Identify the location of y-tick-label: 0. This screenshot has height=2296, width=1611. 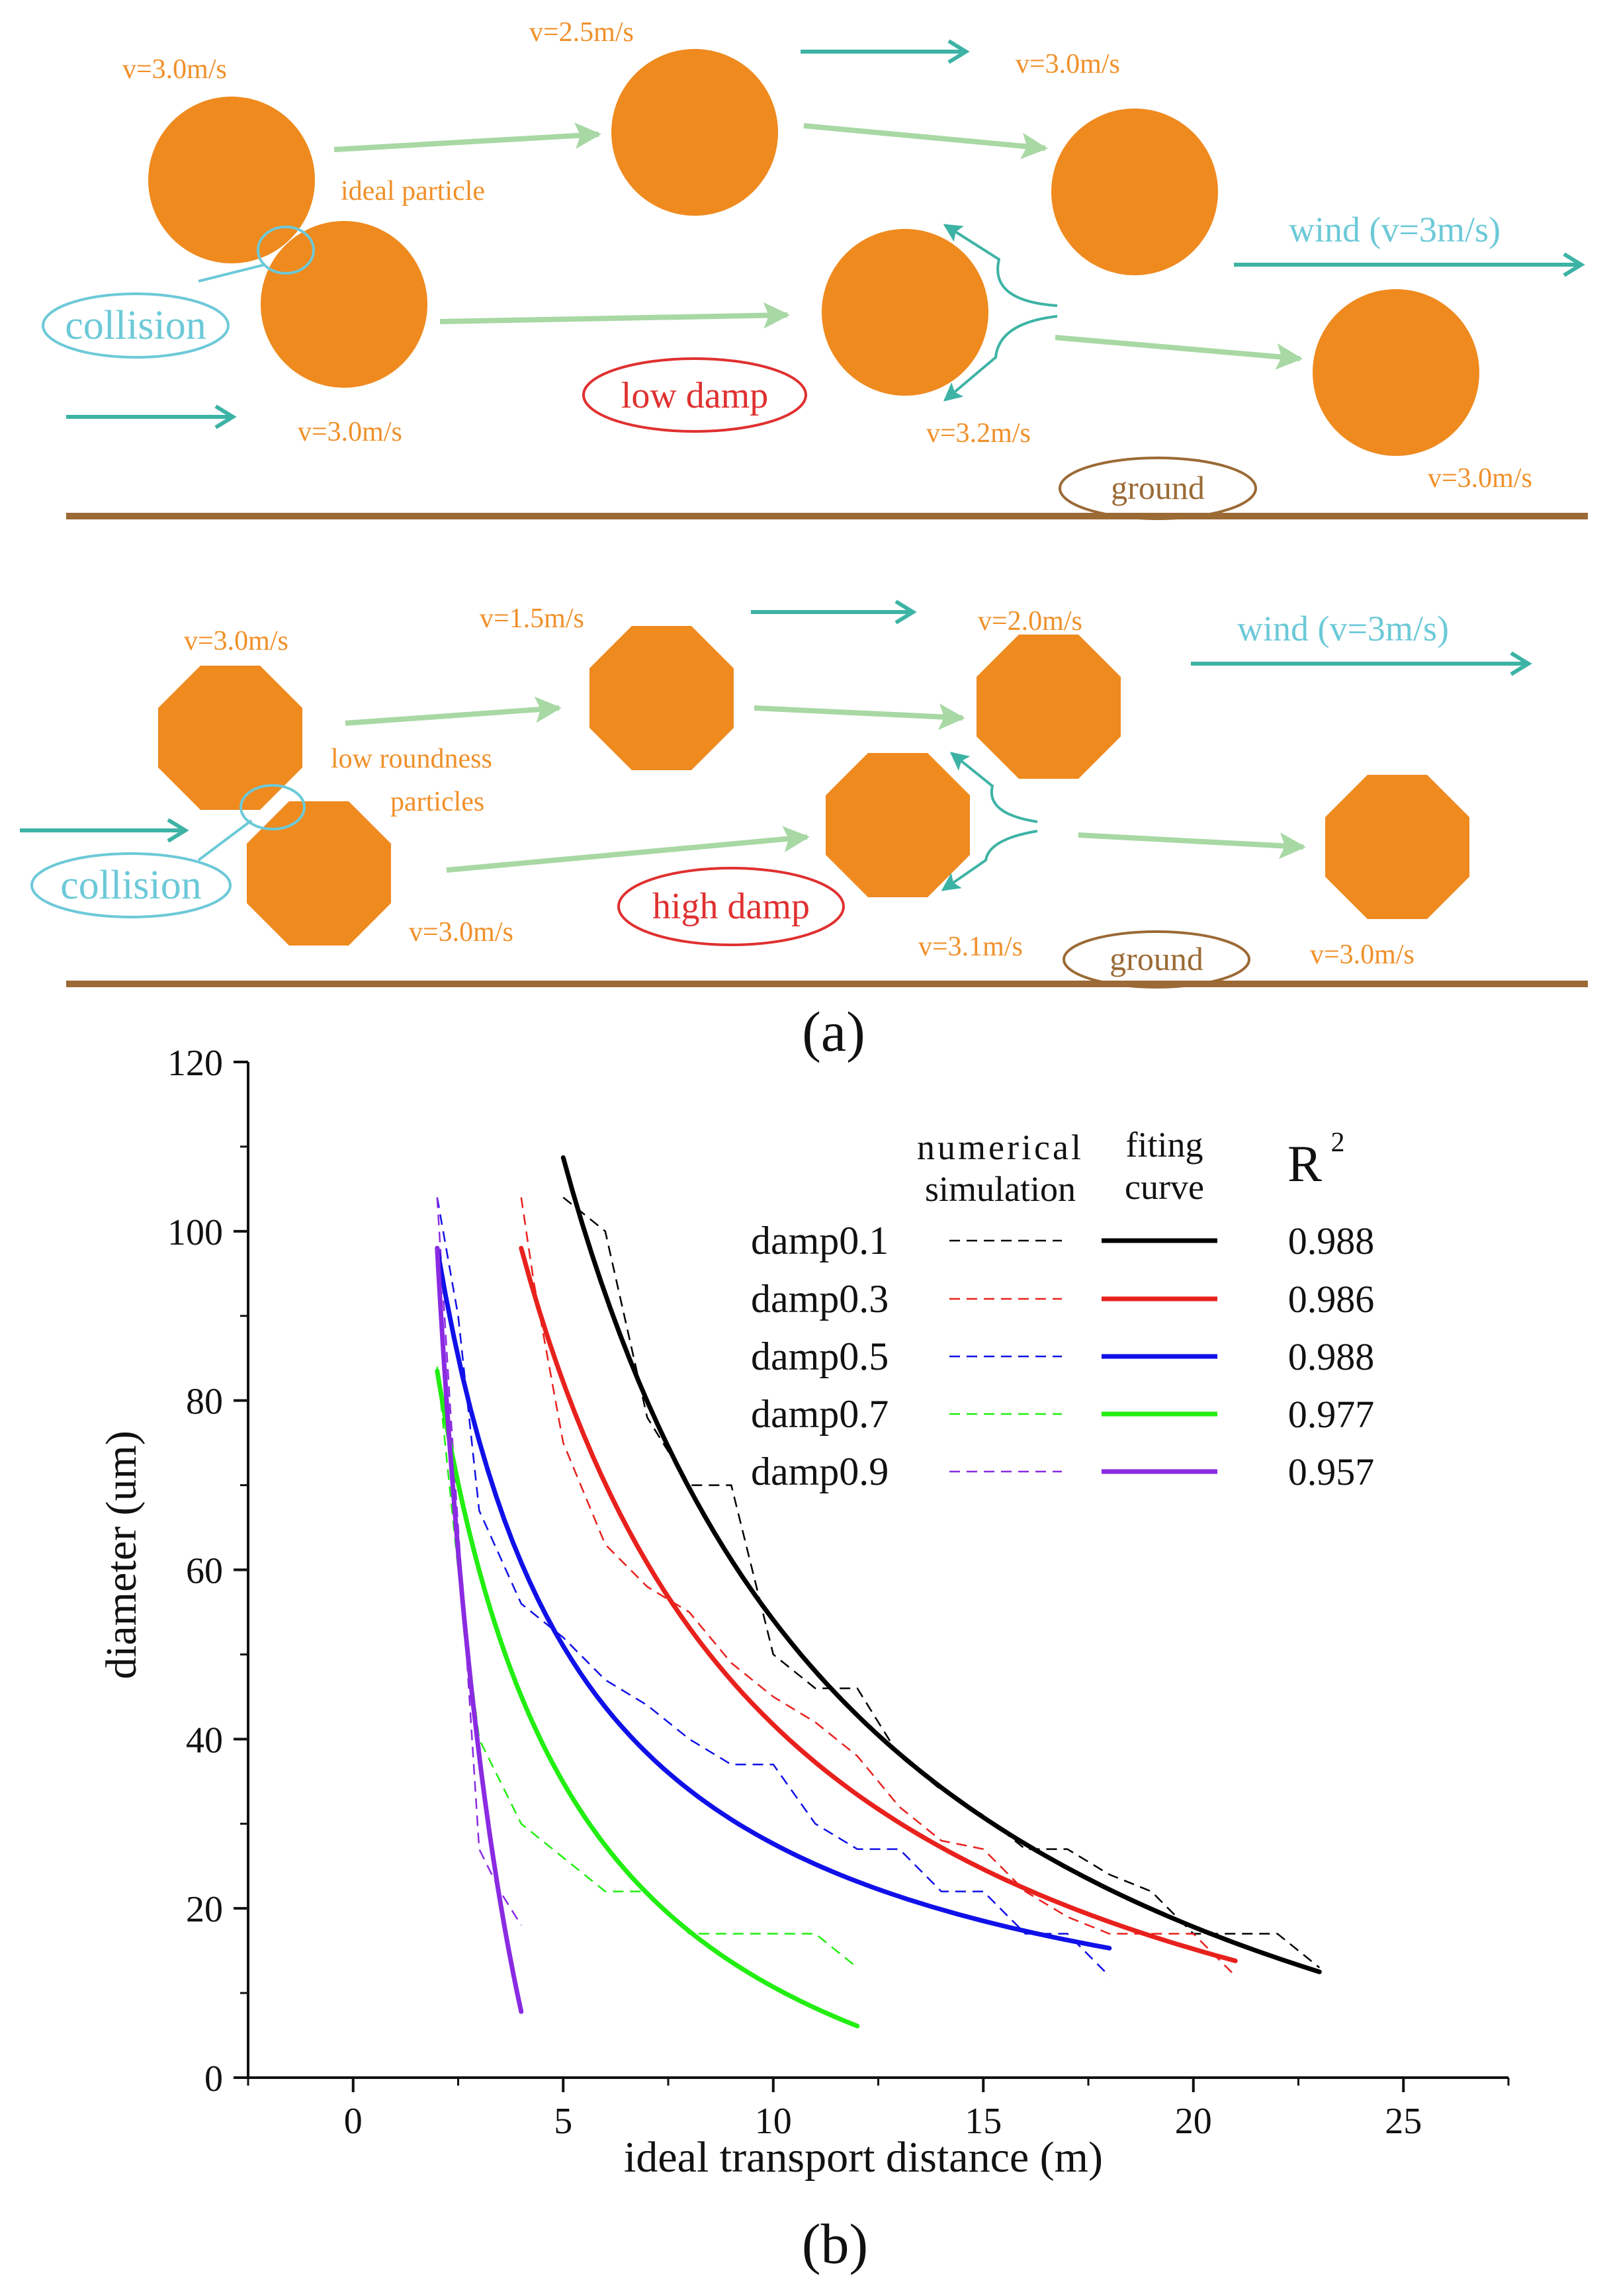
(213, 2078).